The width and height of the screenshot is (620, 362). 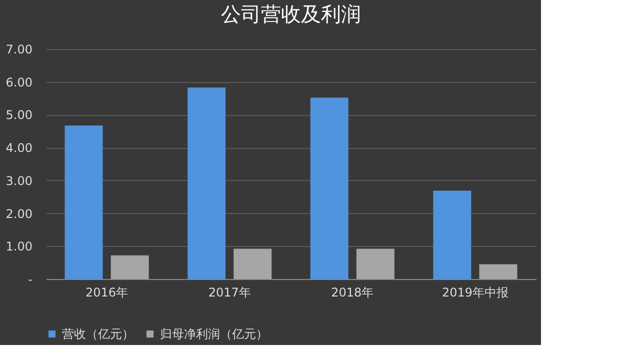 What do you see at coordinates (30, 279) in the screenshot?
I see `y-tick-label: -` at bounding box center [30, 279].